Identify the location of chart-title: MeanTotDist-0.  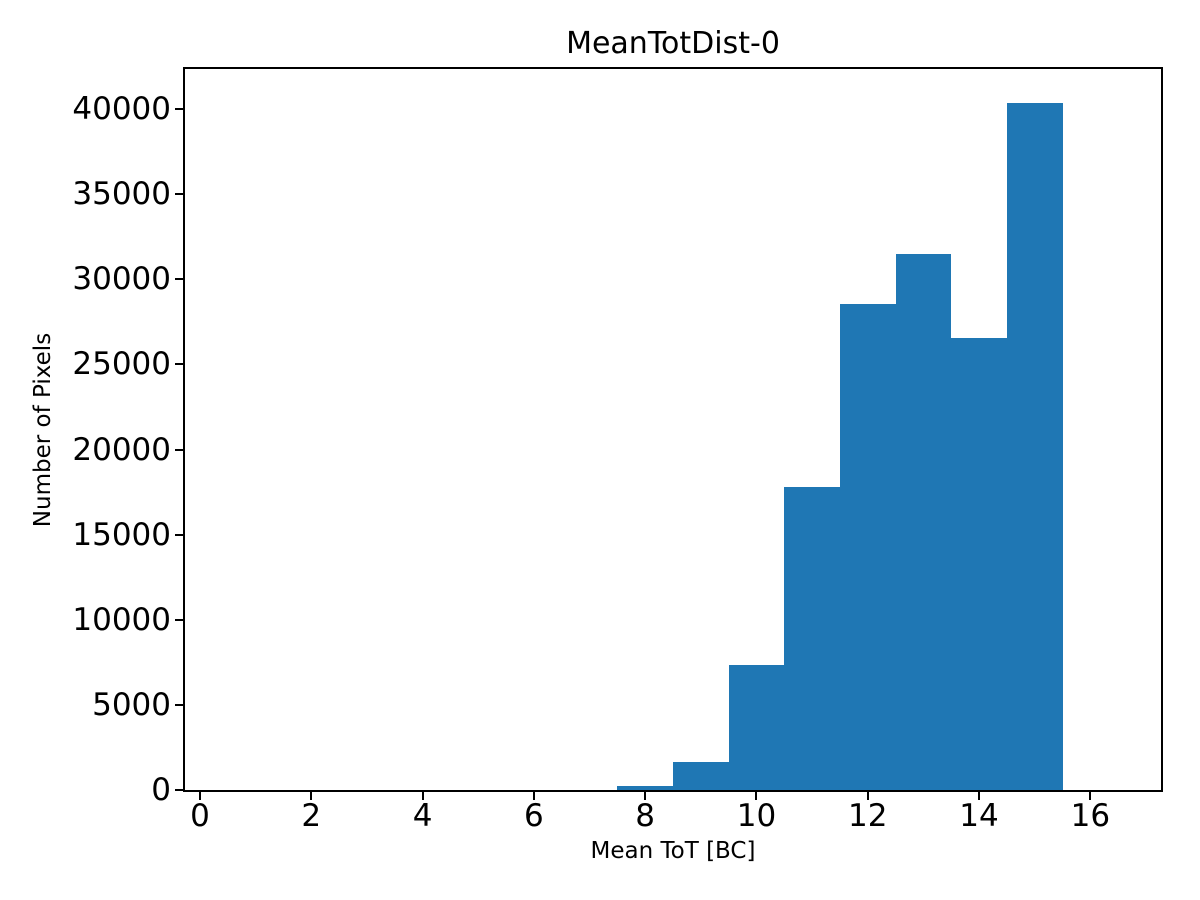
(673, 43).